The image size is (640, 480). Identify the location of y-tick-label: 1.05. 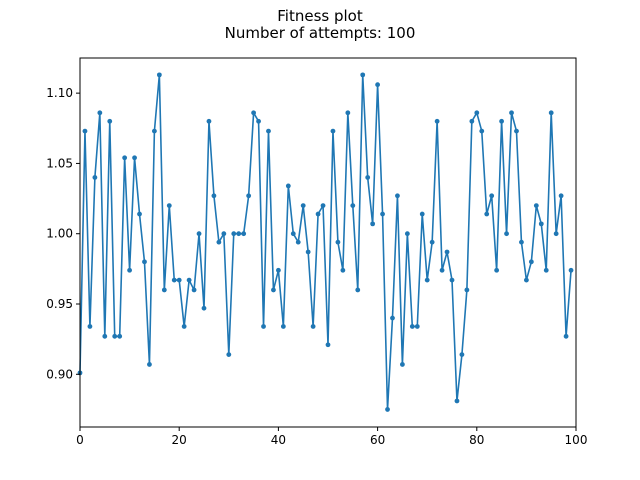
(59, 163).